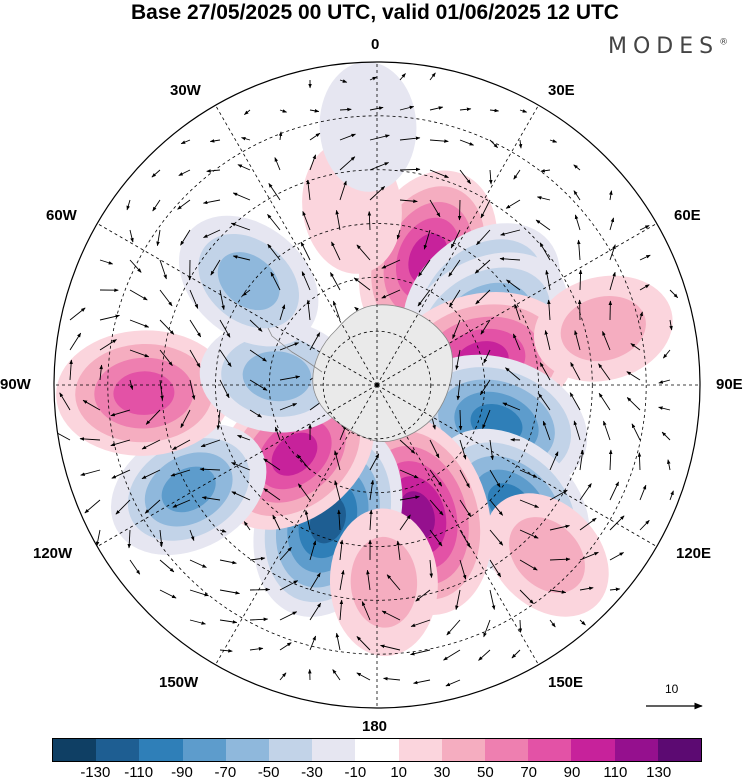  What do you see at coordinates (355, 772) in the screenshot?
I see `colorbar-tick-label: -10` at bounding box center [355, 772].